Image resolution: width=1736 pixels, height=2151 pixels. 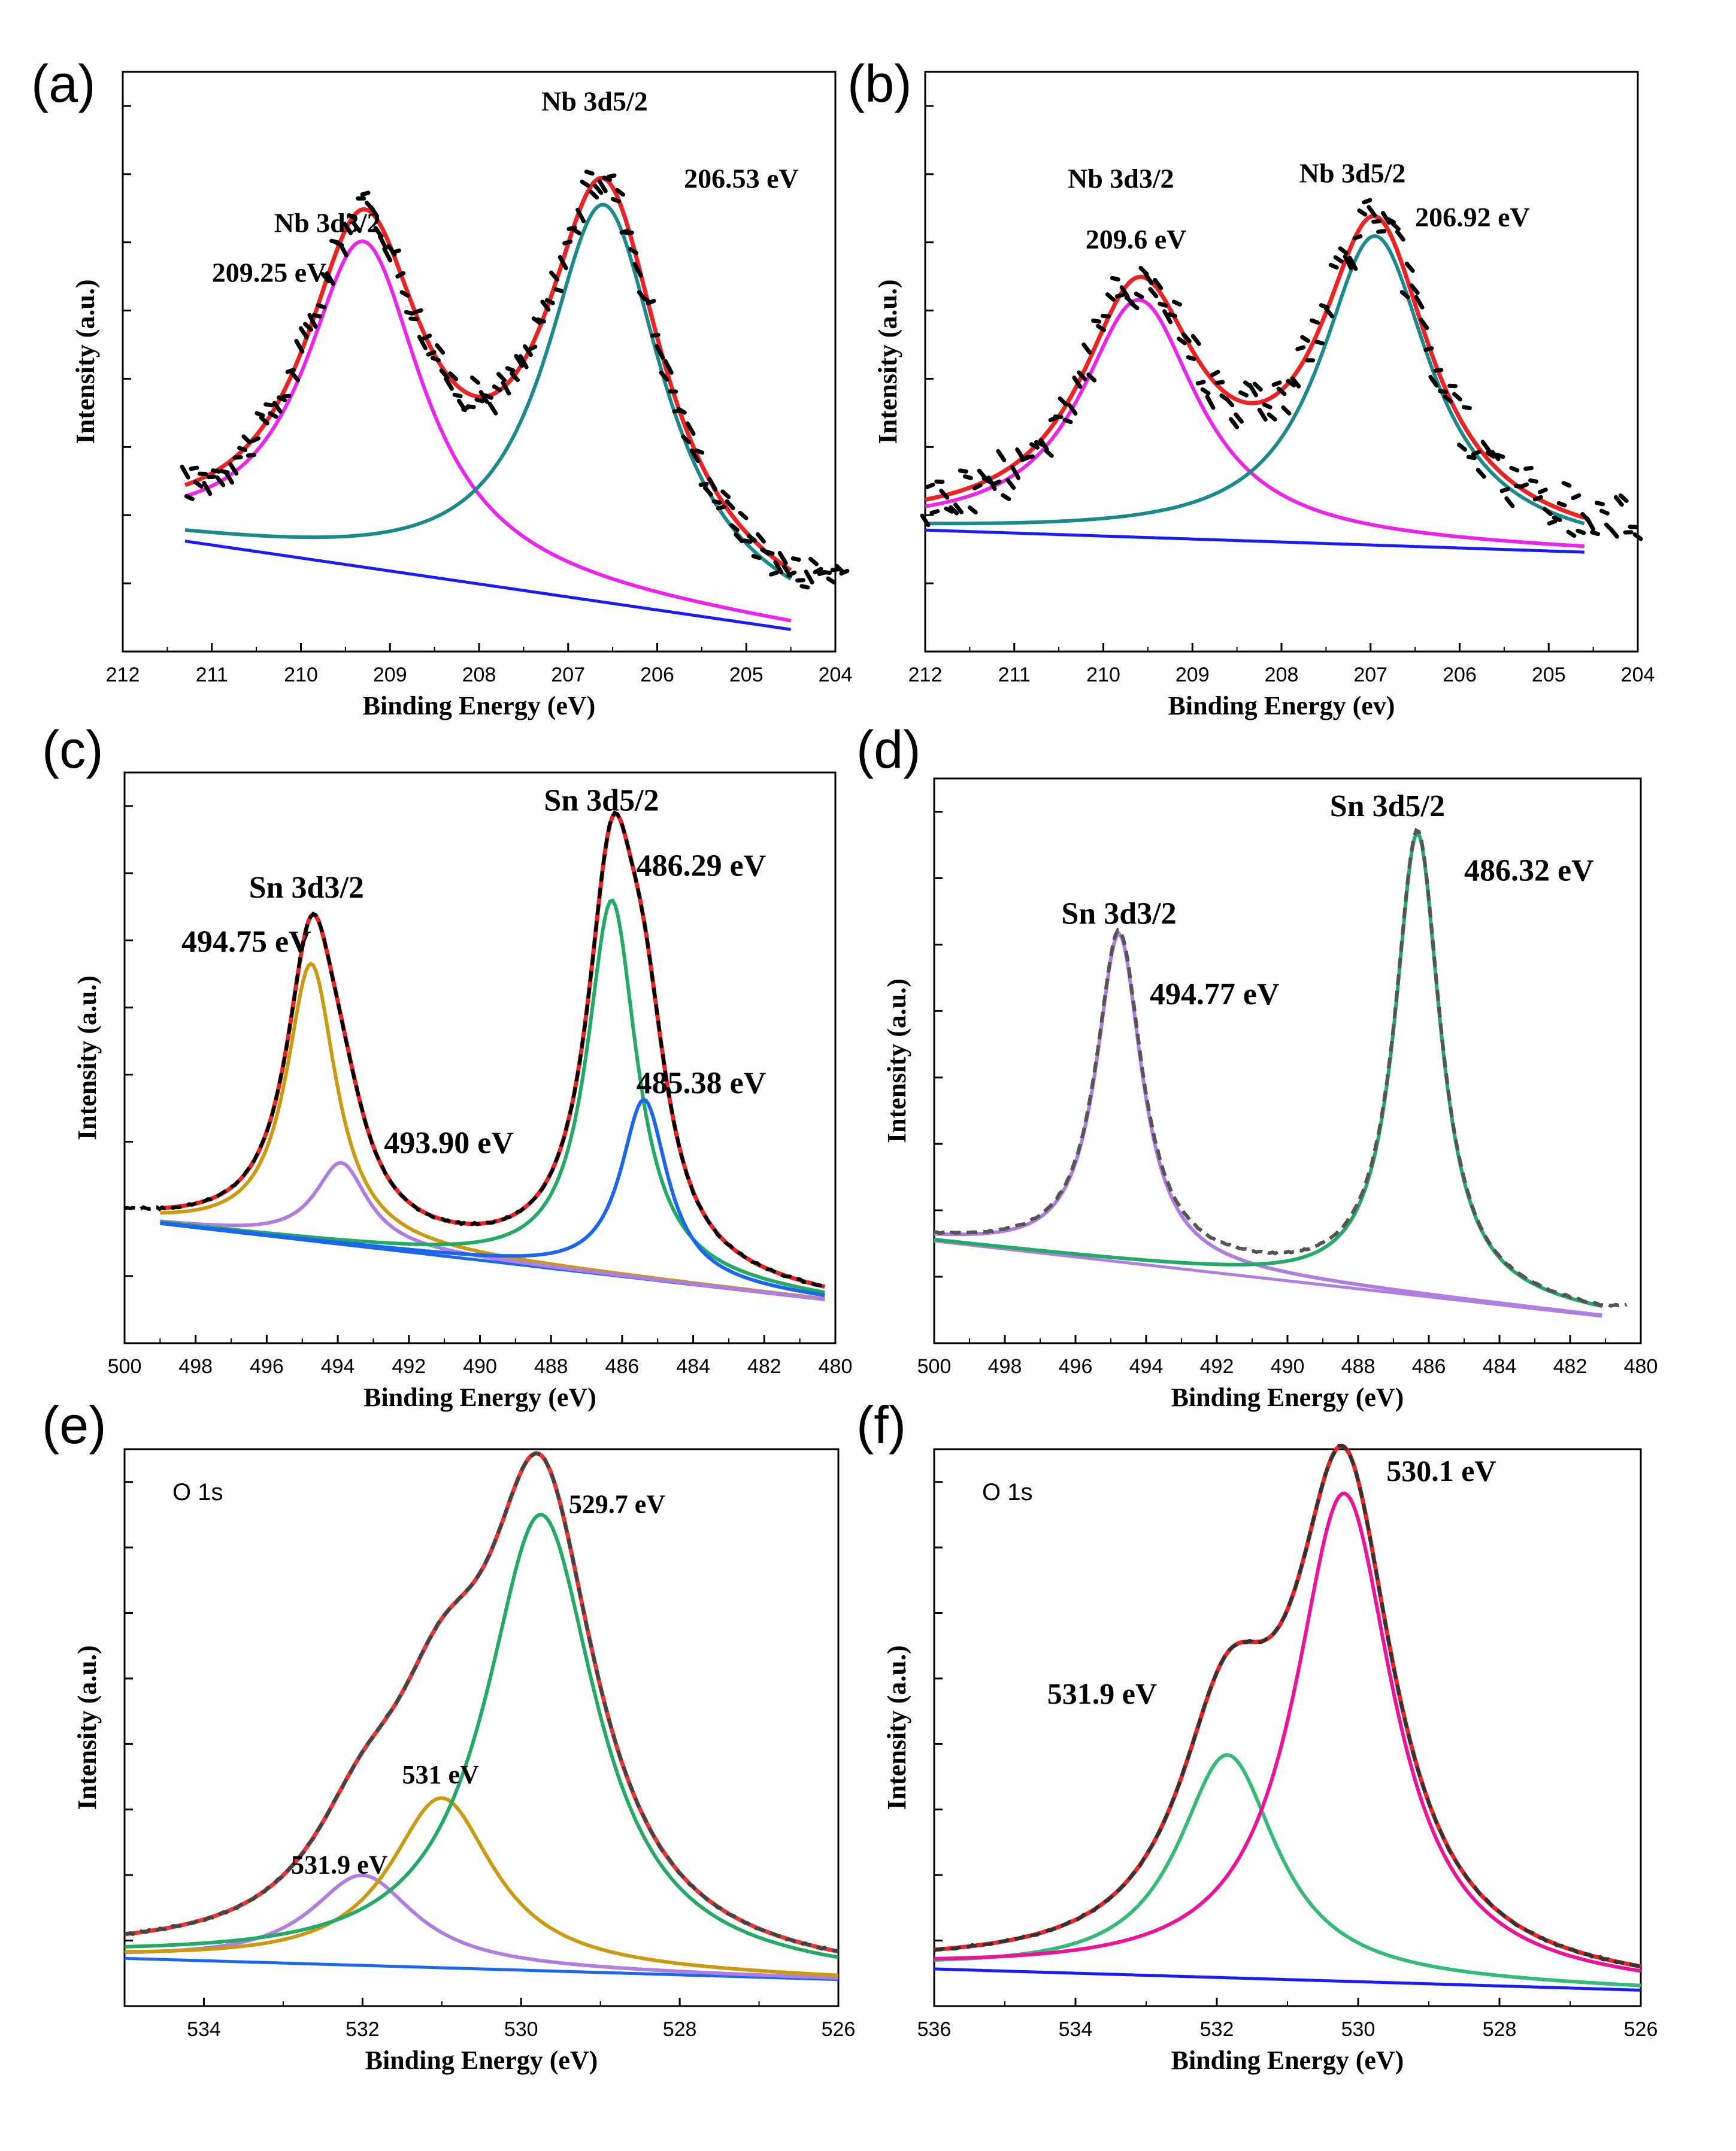 What do you see at coordinates (701, 866) in the screenshot?
I see `peak-annotation: 486.29 eV` at bounding box center [701, 866].